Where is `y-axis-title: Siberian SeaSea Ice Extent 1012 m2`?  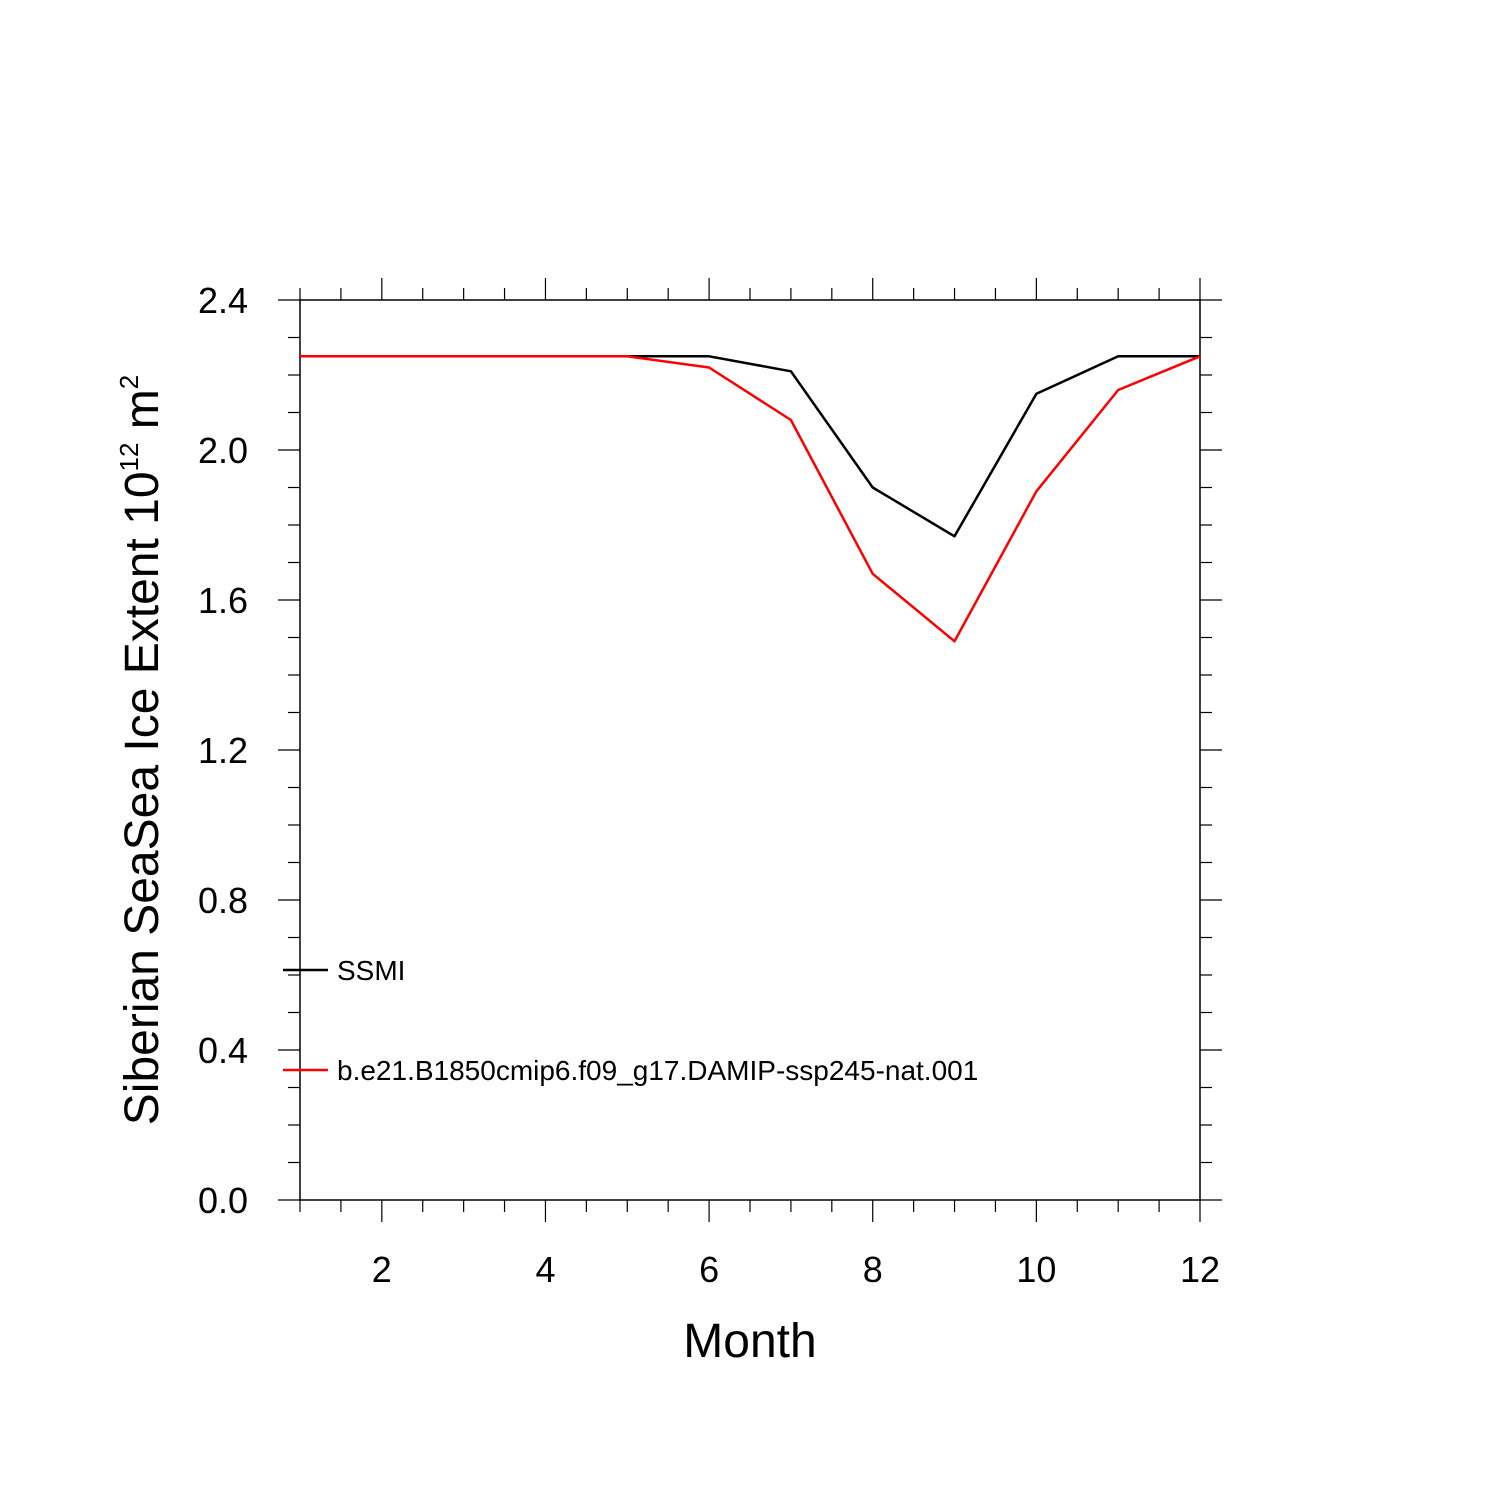 y-axis-title: Siberian SeaSea Ice Extent 1012 m2 is located at coordinates (141, 750).